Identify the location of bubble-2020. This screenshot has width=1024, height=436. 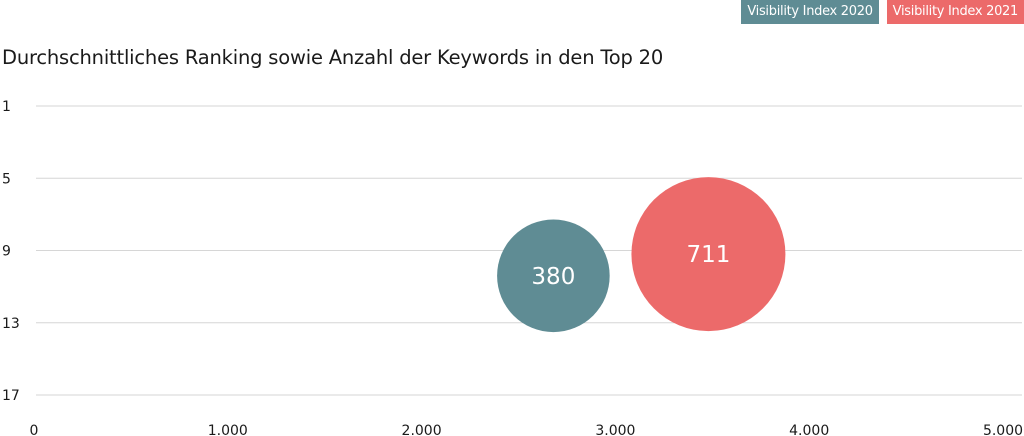
(553, 276).